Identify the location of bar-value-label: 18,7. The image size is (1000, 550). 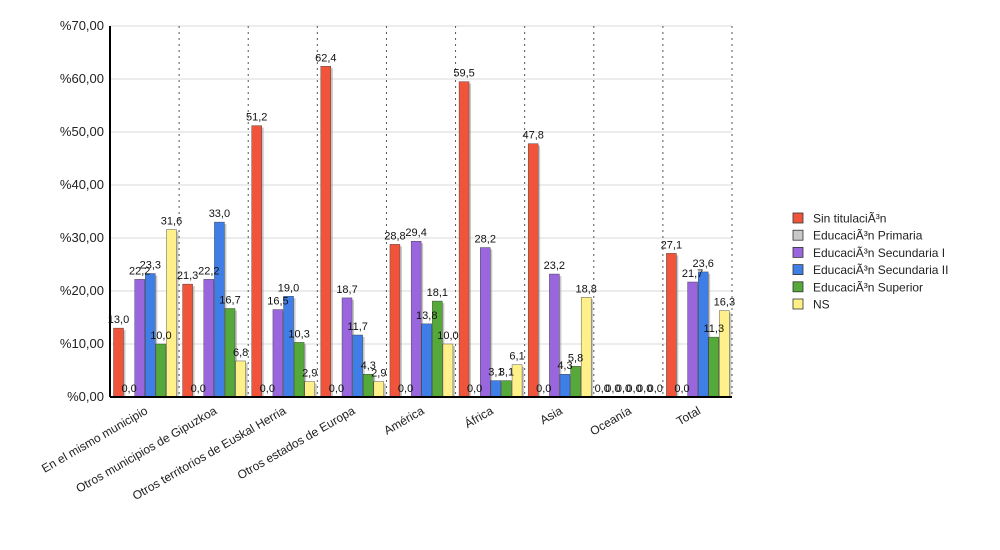
(346, 290).